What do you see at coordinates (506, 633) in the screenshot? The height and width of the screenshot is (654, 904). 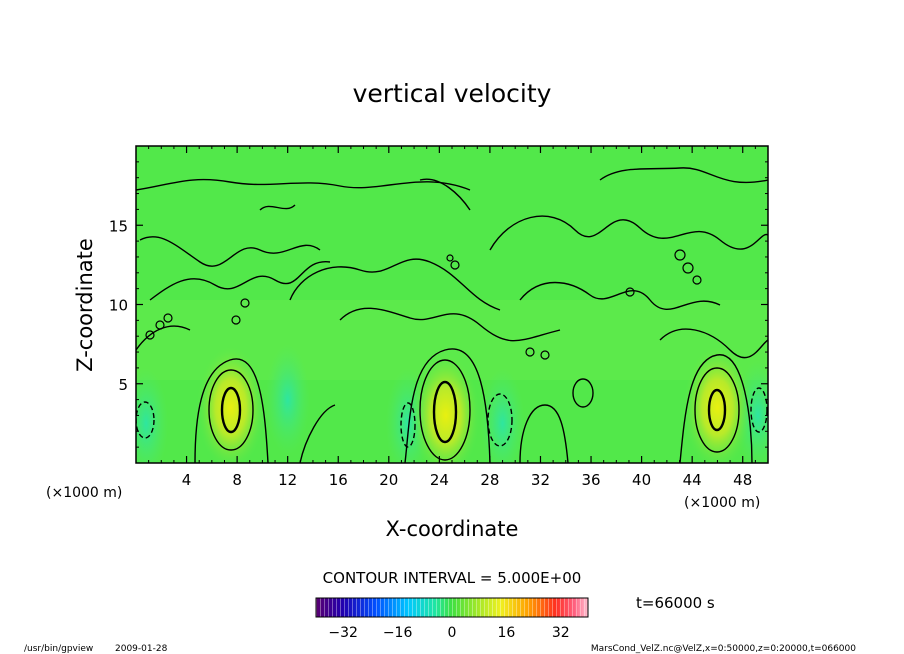 I see `colorbar-tick-label-3: 16` at bounding box center [506, 633].